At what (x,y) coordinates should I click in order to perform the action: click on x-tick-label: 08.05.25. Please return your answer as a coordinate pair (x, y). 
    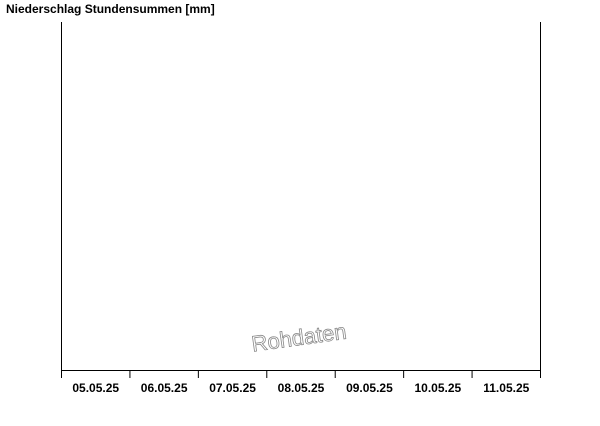
    Looking at the image, I should click on (301, 388).